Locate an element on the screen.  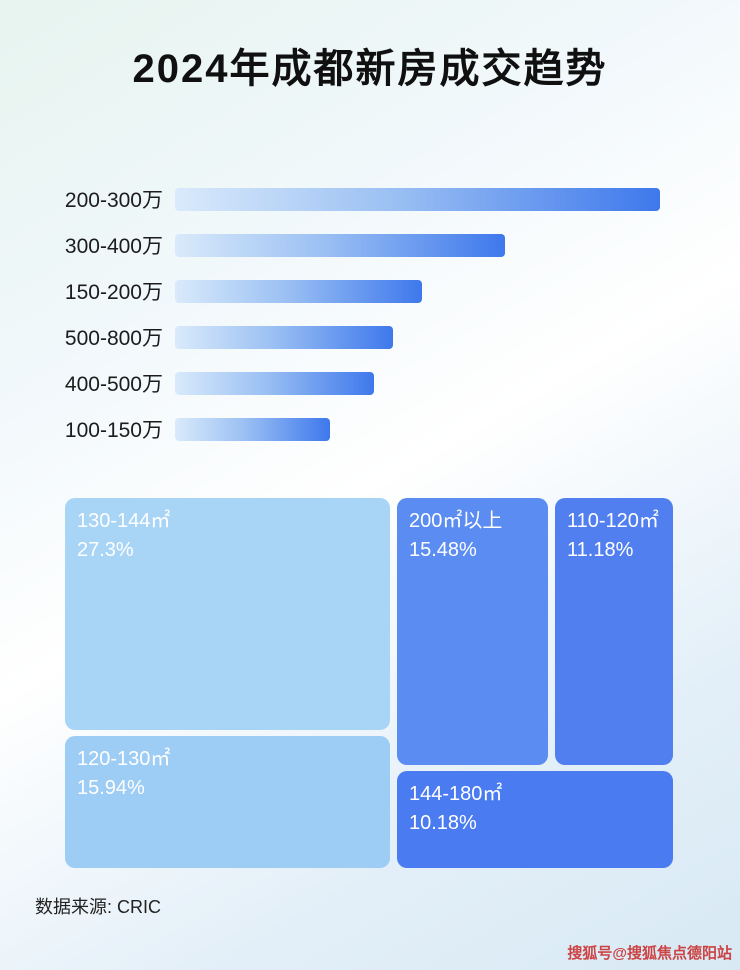
block-value: 27.3% is located at coordinates (105, 550).